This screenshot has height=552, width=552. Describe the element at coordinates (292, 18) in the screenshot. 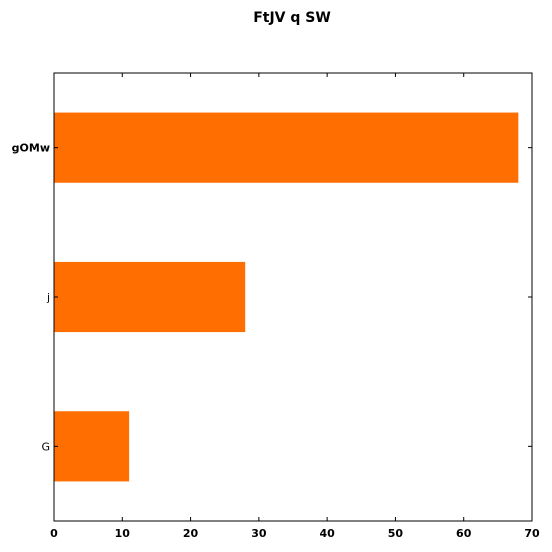

I see `chart-title: FtJV q SW` at that location.